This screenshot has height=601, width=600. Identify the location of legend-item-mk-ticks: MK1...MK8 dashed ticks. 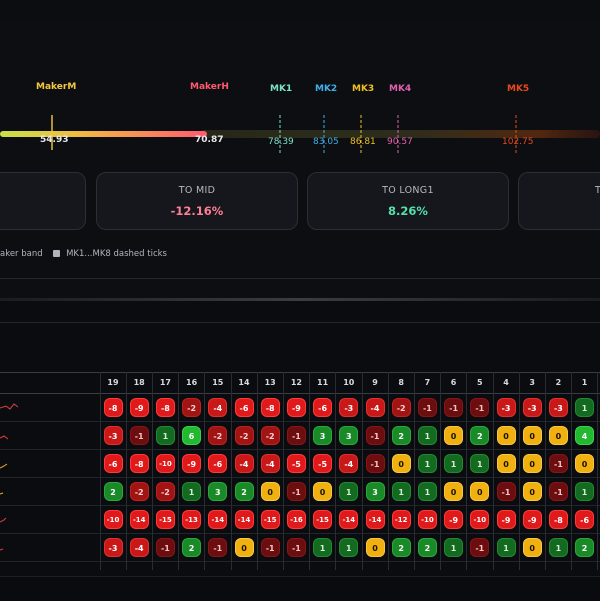
(116, 254).